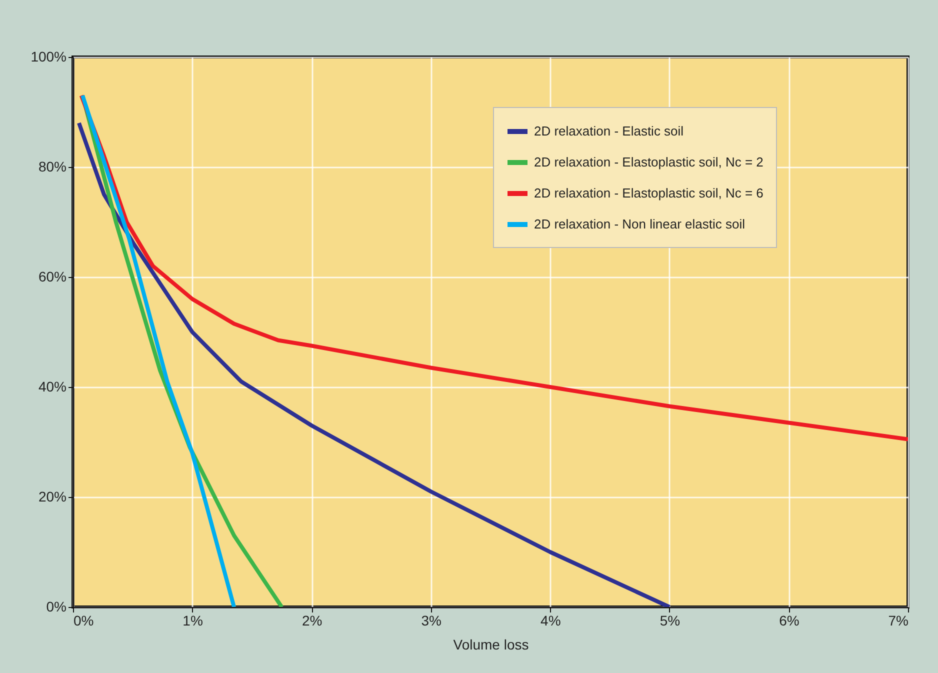 Image resolution: width=938 pixels, height=673 pixels. I want to click on x-tick-label: 6%, so click(789, 620).